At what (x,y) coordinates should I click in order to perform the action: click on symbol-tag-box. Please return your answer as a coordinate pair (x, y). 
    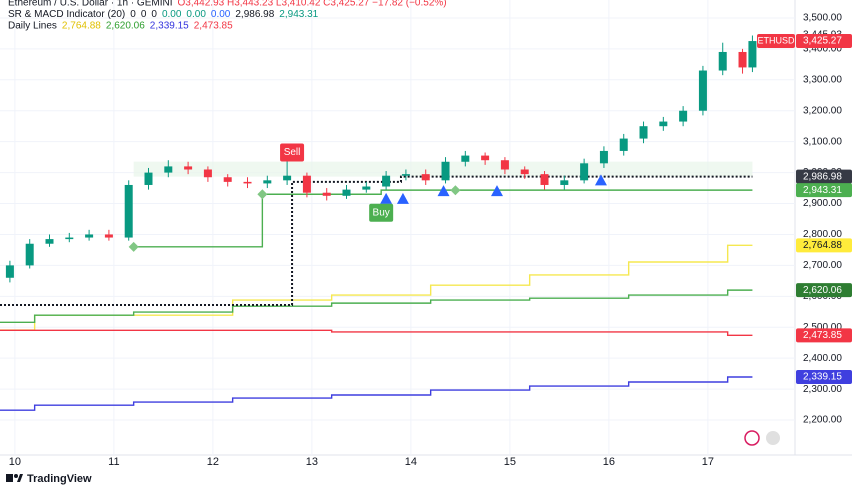
    Looking at the image, I should click on (776, 41).